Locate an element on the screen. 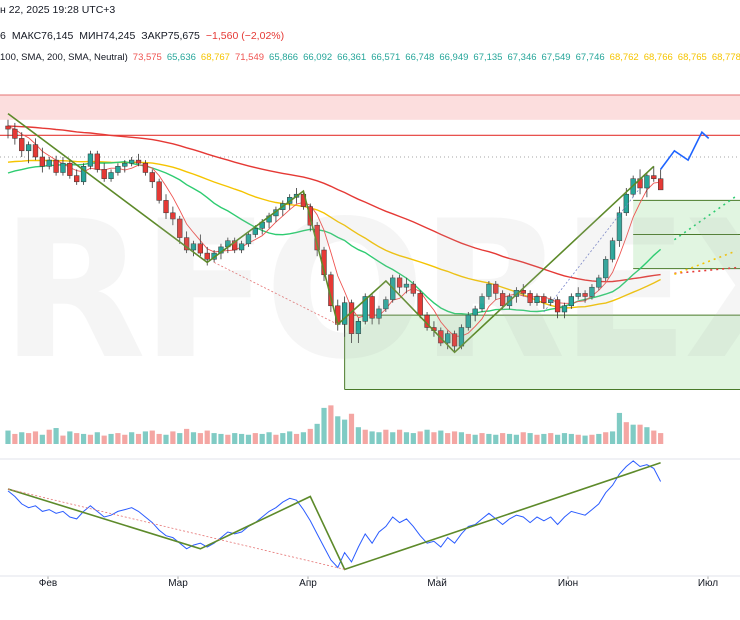 This screenshot has height=620, width=740. indicator-value: 66,748 is located at coordinates (420, 57).